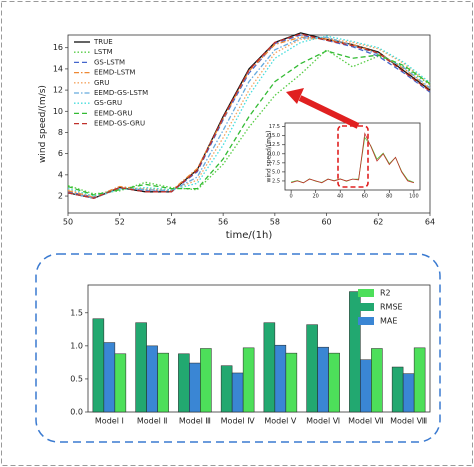  What do you see at coordinates (103, 52) in the screenshot?
I see `legend-label: LSTM` at bounding box center [103, 52].